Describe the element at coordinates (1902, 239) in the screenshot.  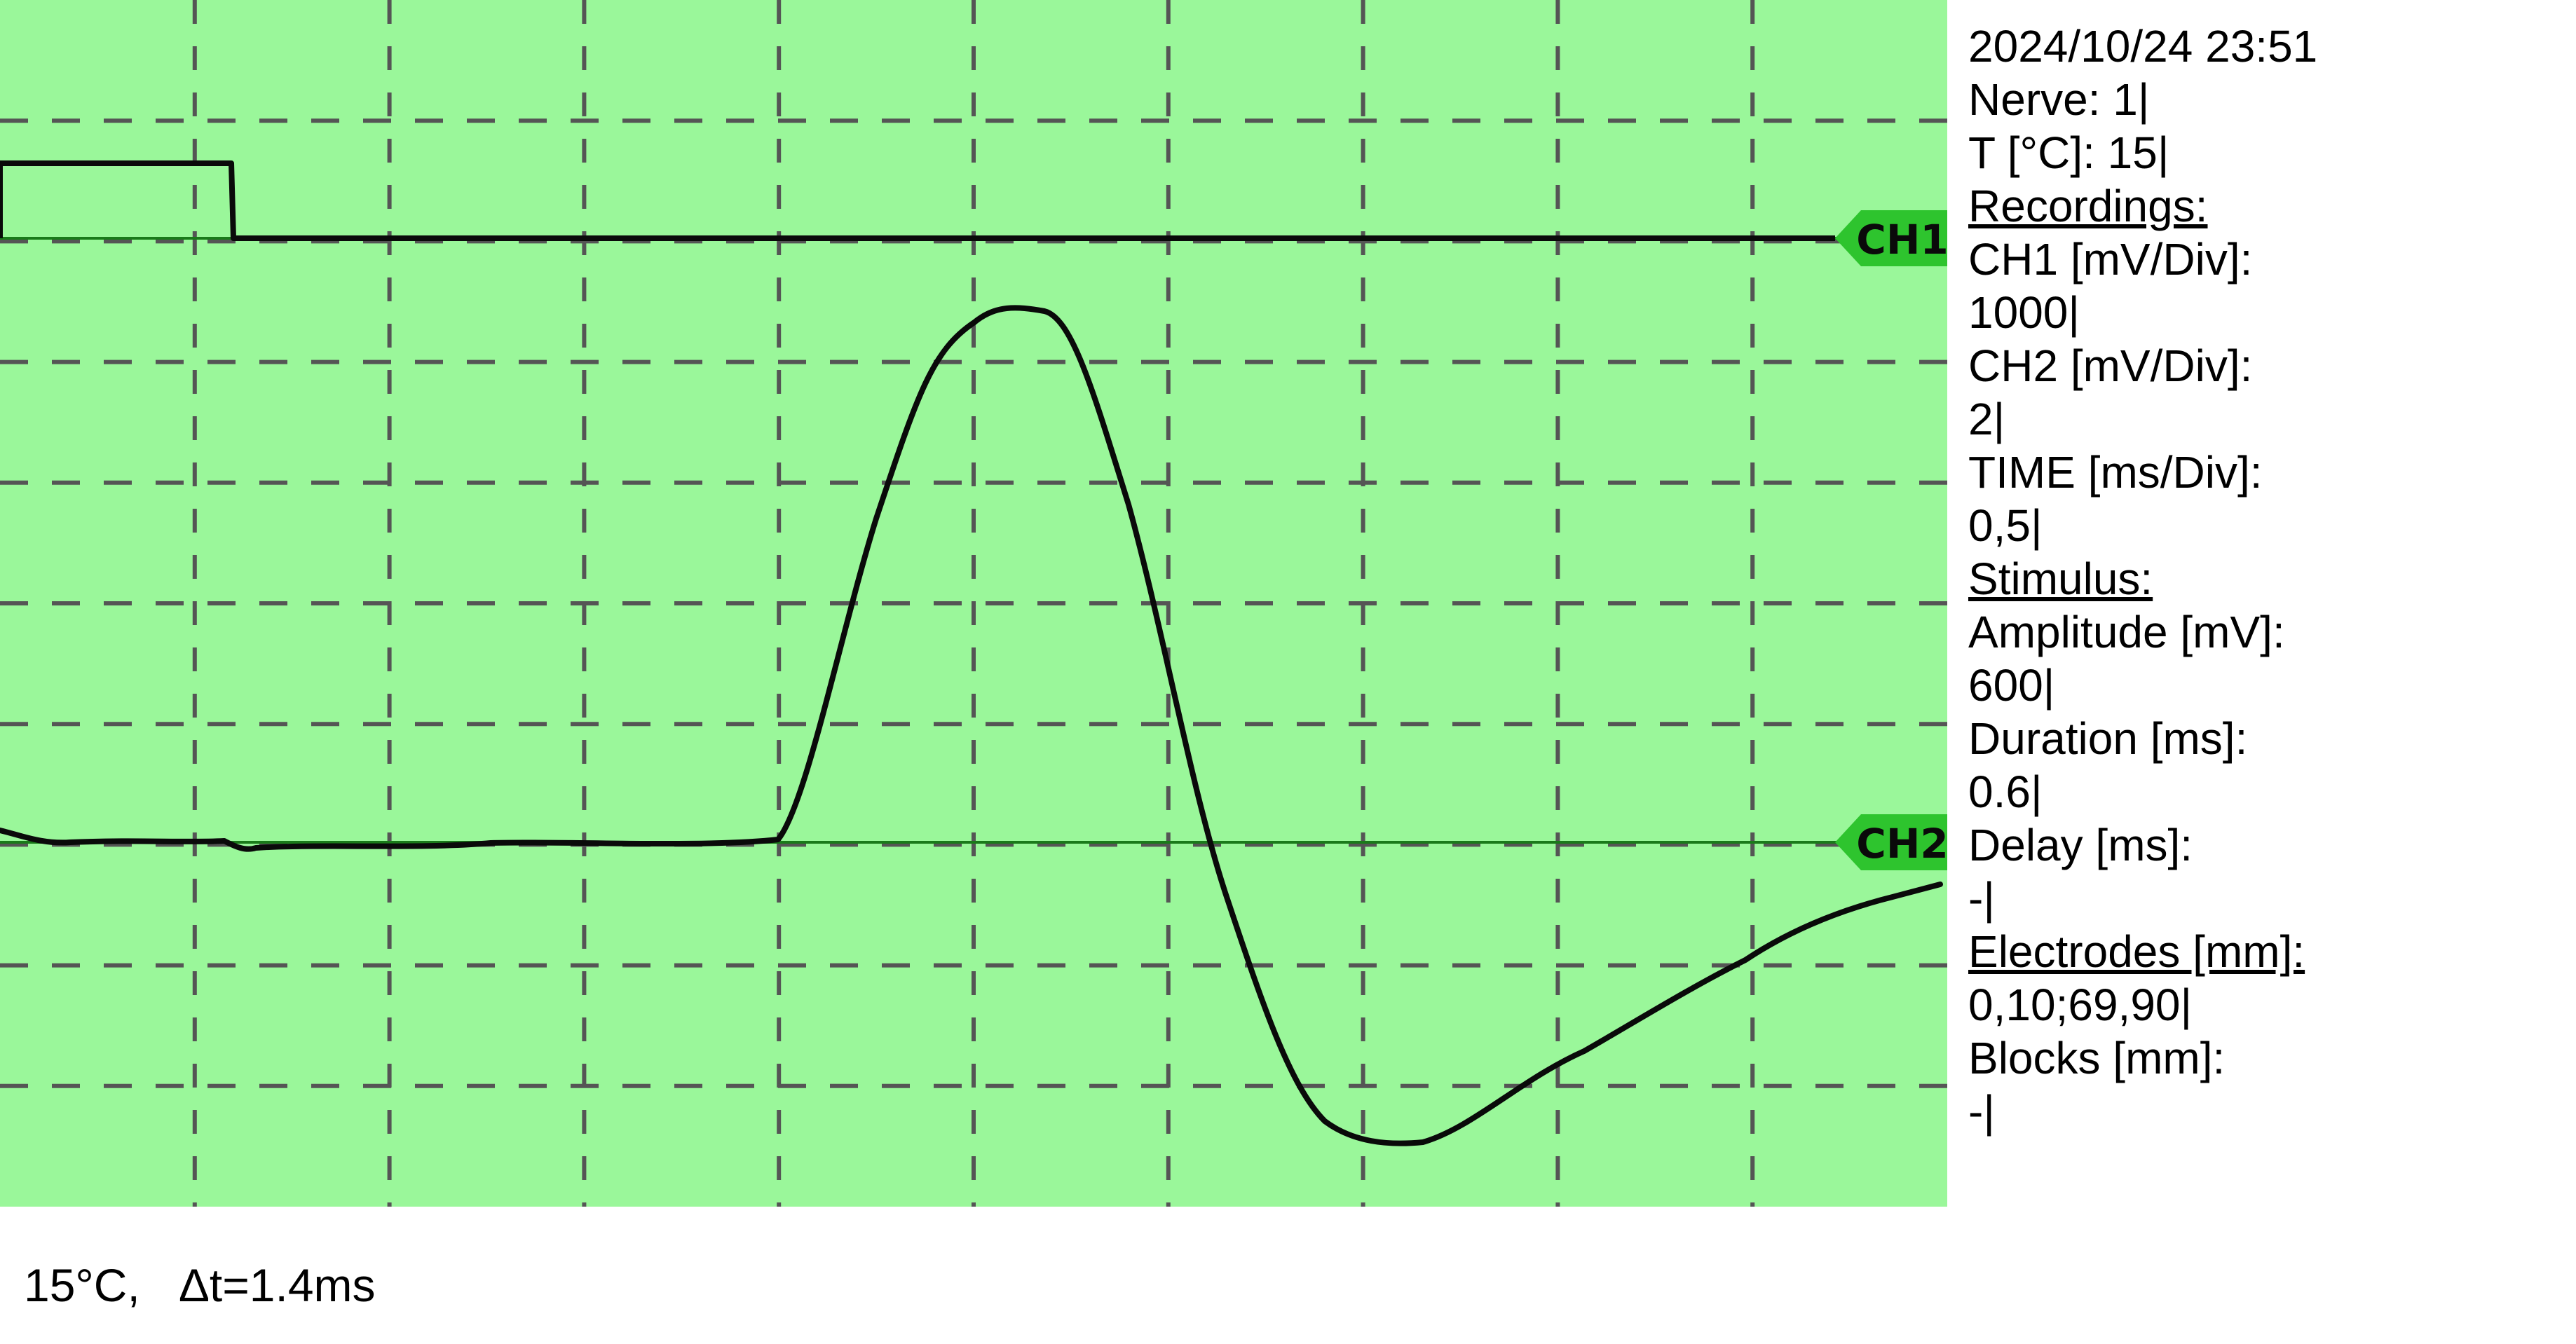
I see `ch1-tag-label: CH1` at that location.